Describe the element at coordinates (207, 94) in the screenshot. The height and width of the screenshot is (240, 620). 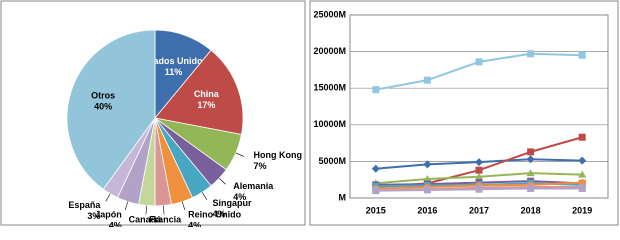
I see `slice-label: China` at that location.